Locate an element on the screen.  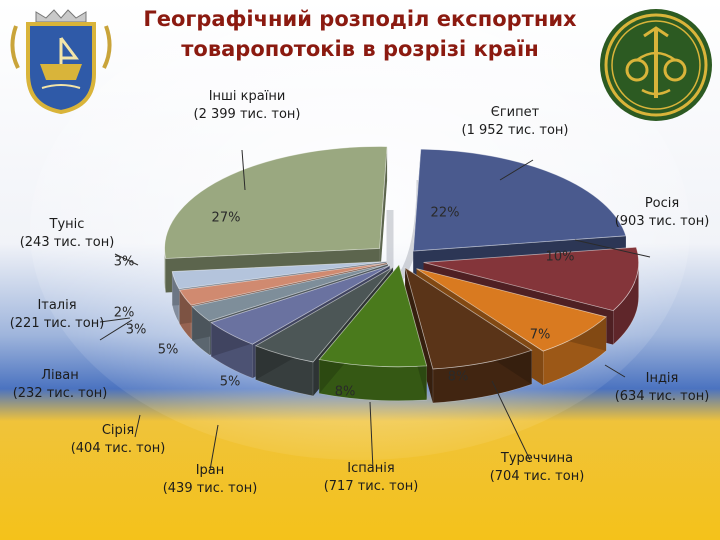
country-volume: (634 тис. тон) is located at coordinates (662, 396).